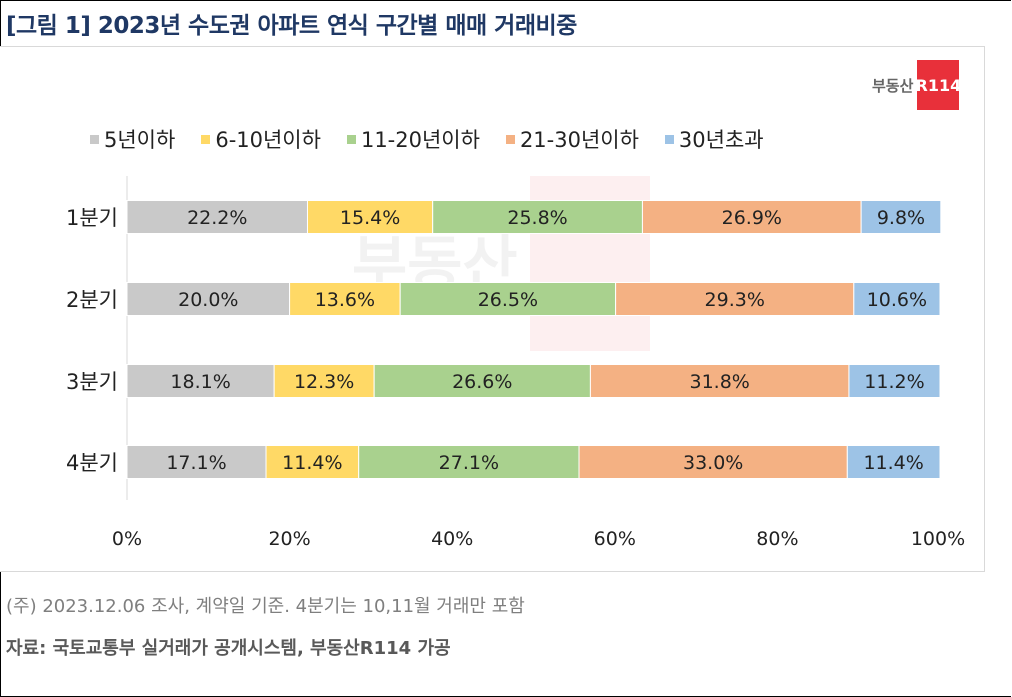 The image size is (1012, 697). Describe the element at coordinates (893, 85) in the screenshot. I see `logo-text: 부동산` at that location.